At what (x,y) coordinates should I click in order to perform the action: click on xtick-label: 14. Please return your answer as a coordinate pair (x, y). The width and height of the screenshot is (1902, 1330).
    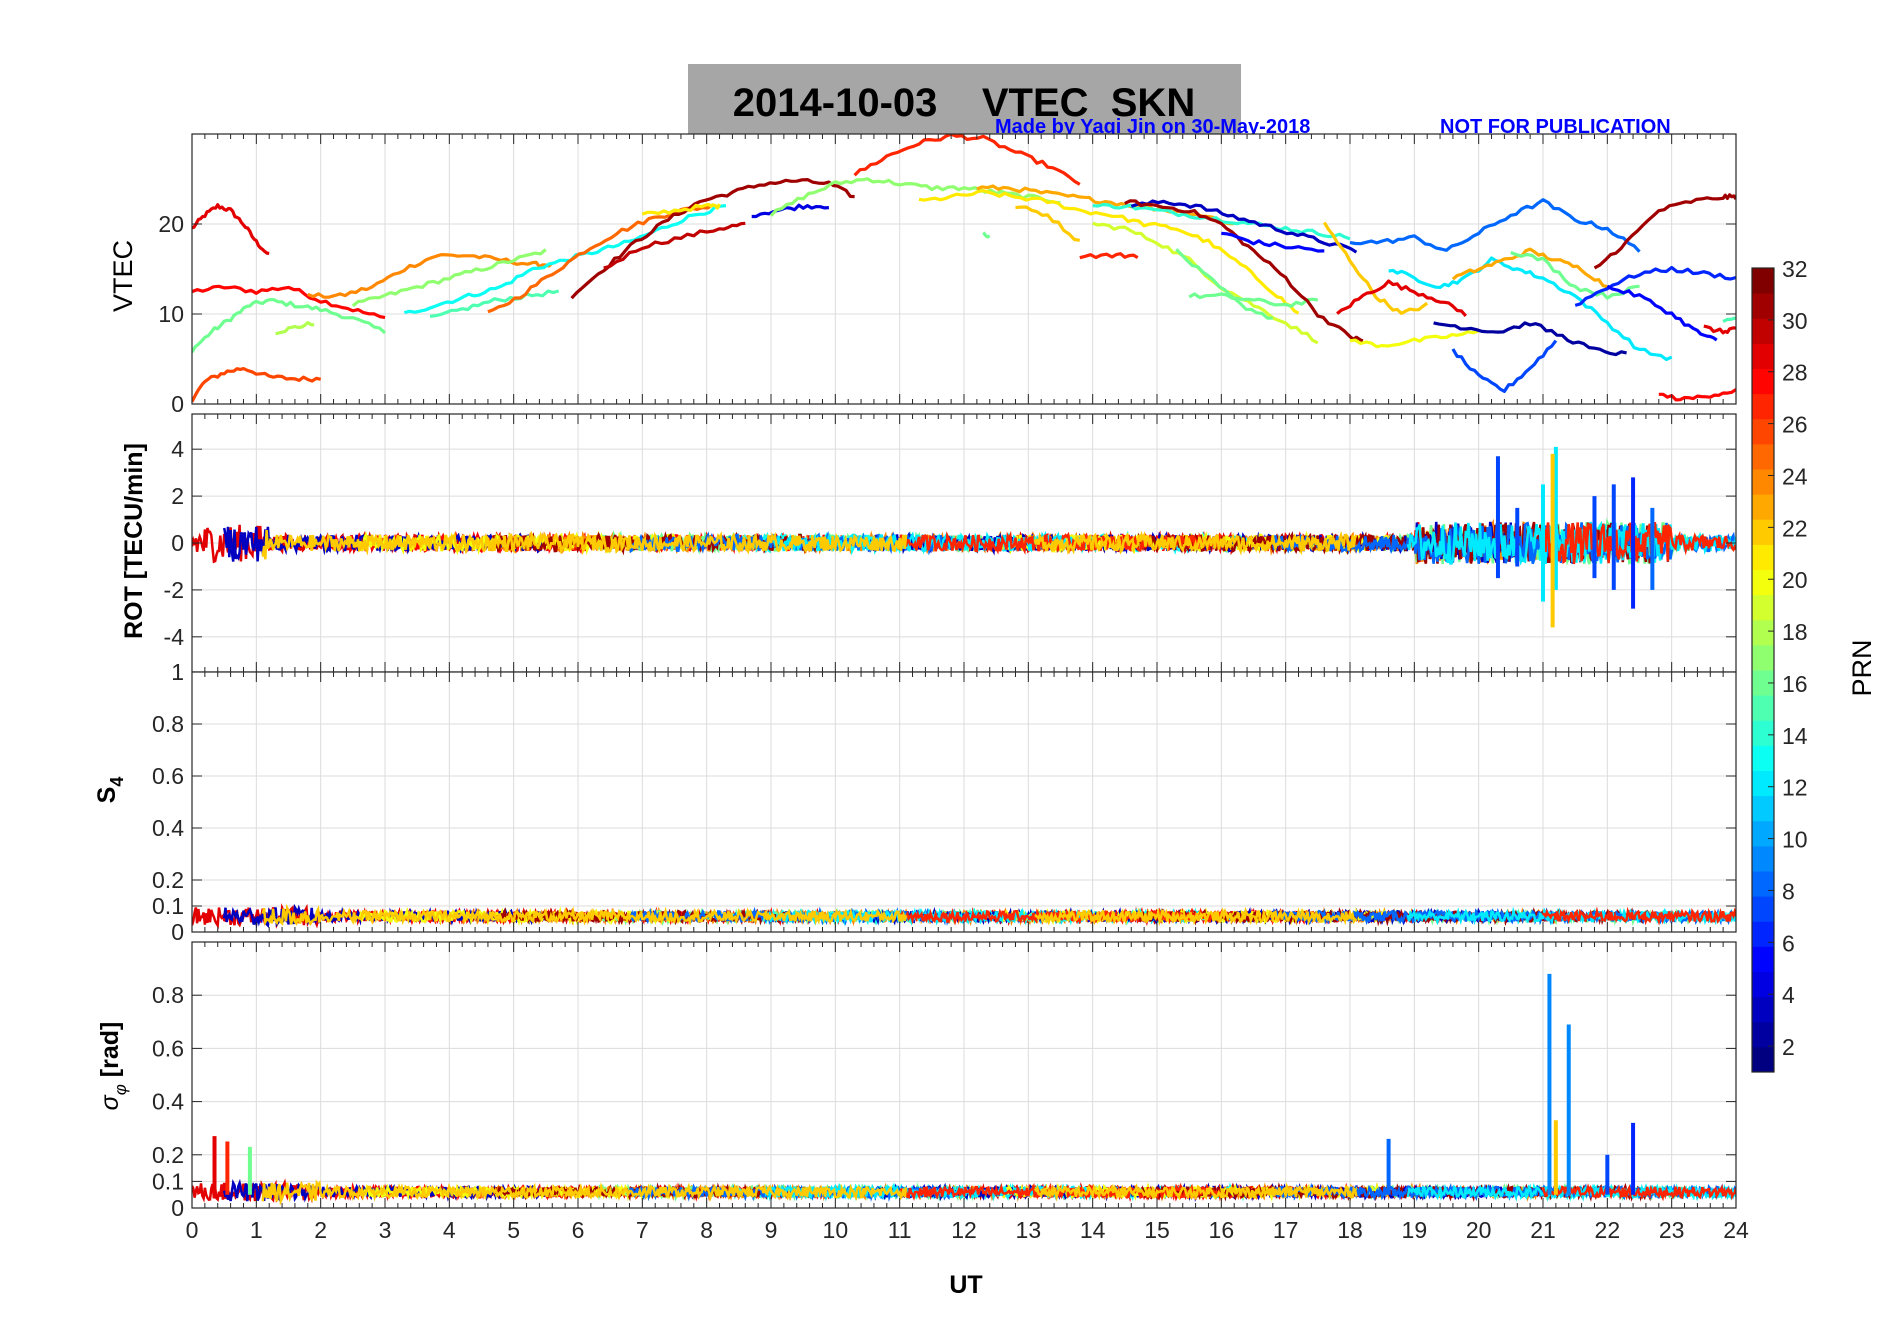
    Looking at the image, I should click on (1093, 1230).